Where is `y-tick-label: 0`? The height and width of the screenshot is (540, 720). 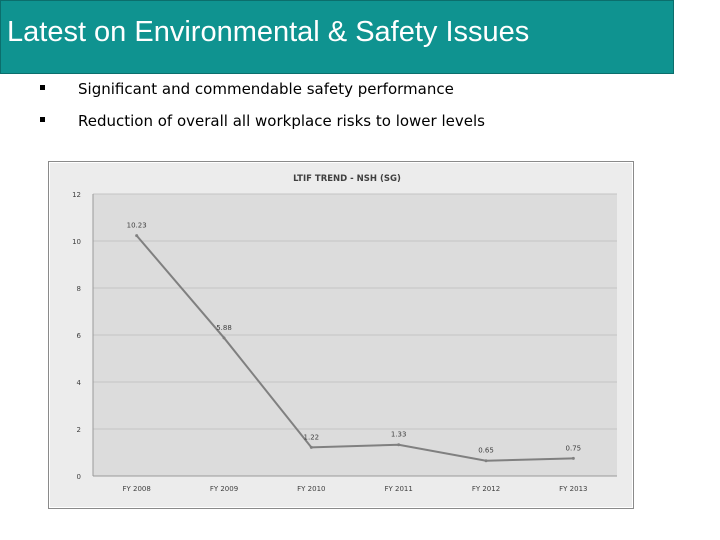 y-tick-label: 0 is located at coordinates (79, 477).